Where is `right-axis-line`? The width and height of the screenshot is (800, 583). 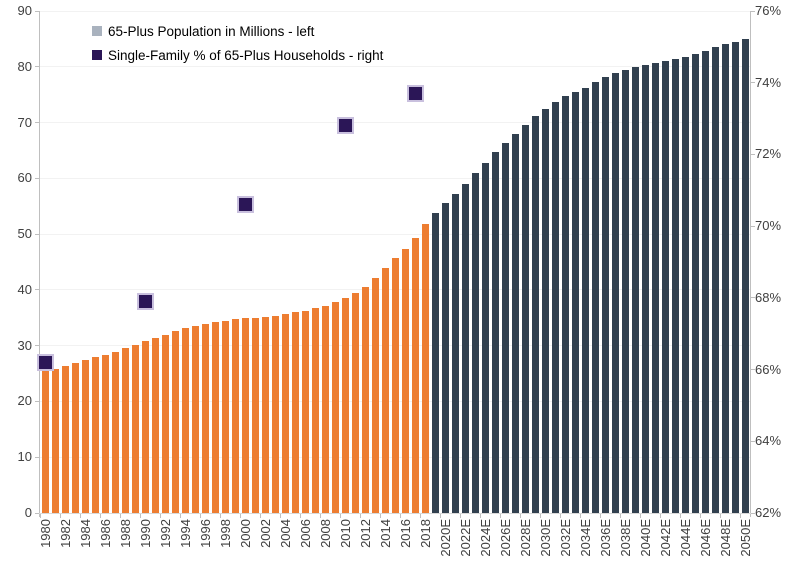 right-axis-line is located at coordinates (750, 264).